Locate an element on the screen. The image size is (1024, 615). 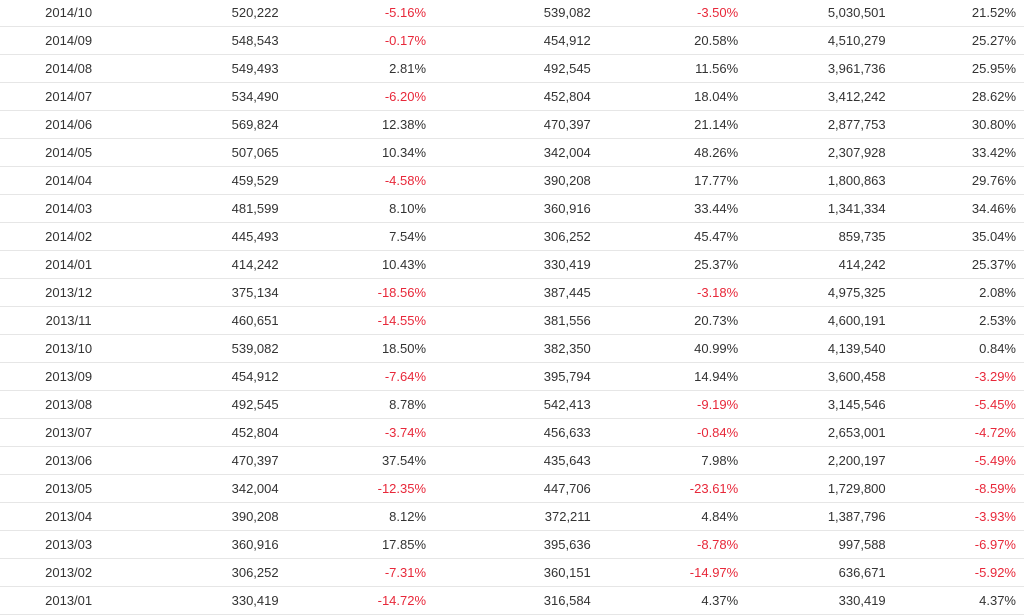
value-a-cell: 520,222 is located at coordinates (208, 13).